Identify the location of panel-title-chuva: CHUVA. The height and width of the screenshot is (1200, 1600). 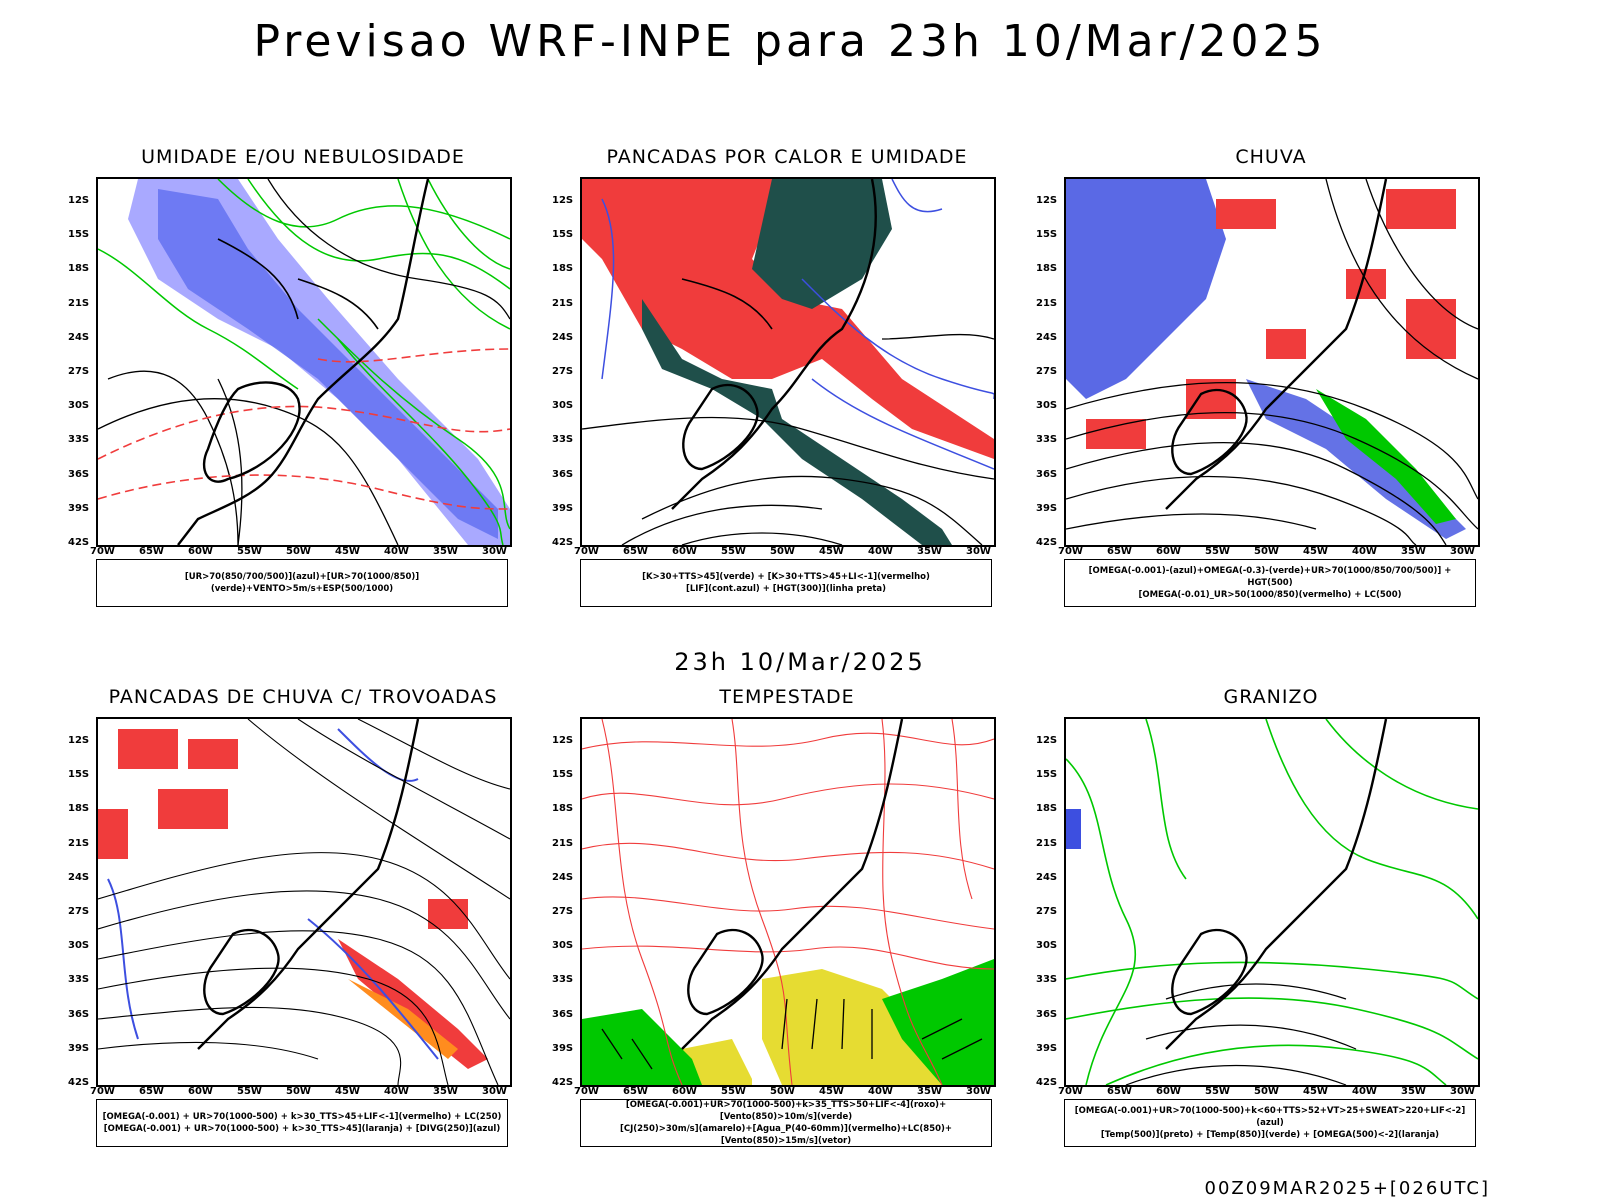
(1271, 157).